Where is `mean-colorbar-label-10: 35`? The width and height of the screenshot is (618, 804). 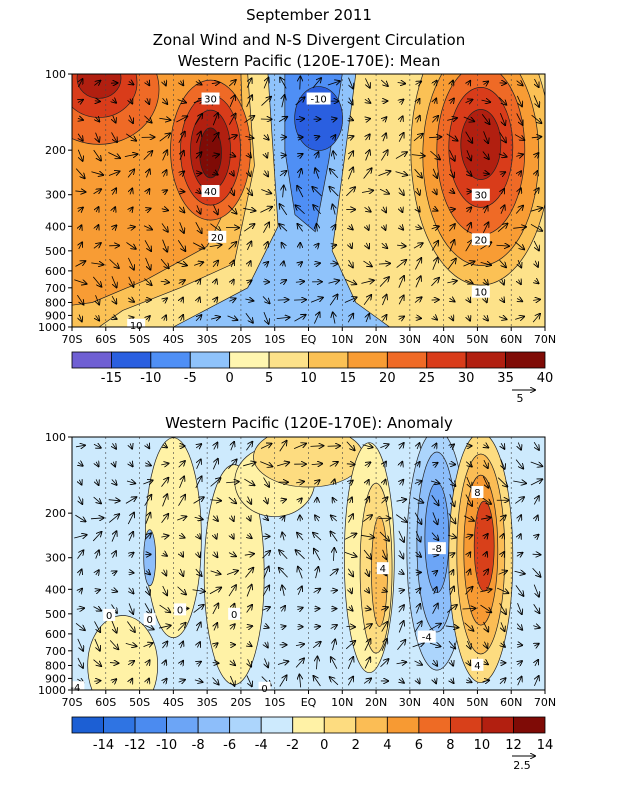
mean-colorbar-label-10: 35 is located at coordinates (505, 378).